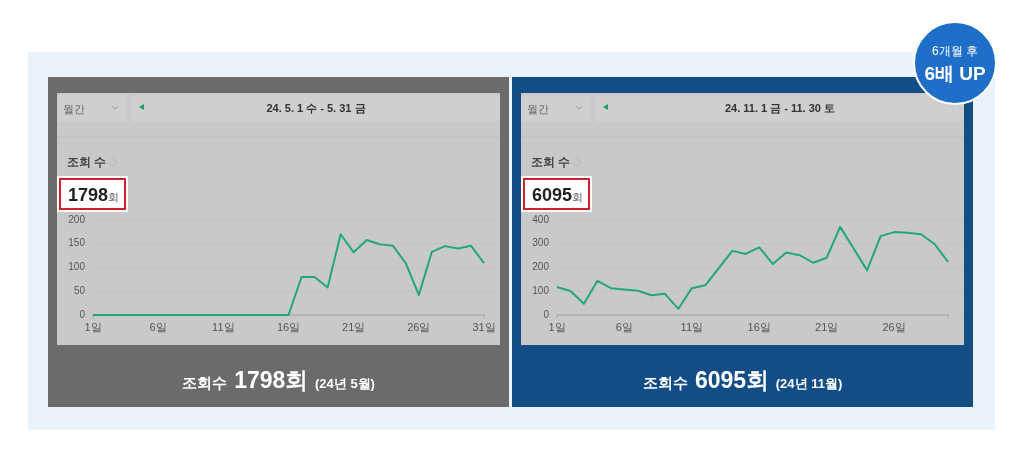  I want to click on y-tick-label: 400, so click(541, 219).